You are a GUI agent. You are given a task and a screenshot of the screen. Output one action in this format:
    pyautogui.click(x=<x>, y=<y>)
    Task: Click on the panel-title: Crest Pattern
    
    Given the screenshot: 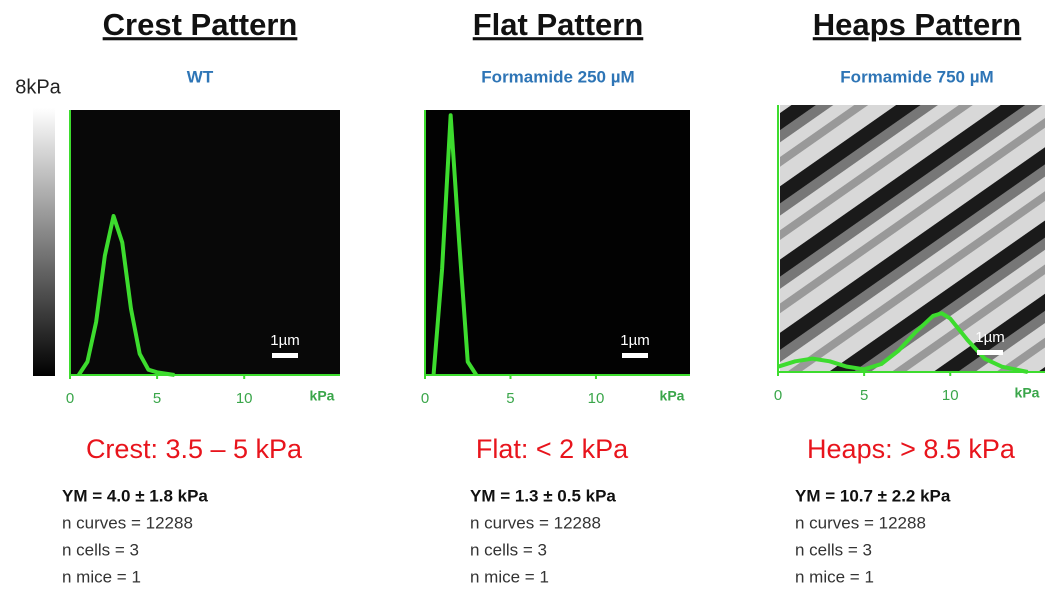 What is the action you would take?
    pyautogui.click(x=200, y=24)
    